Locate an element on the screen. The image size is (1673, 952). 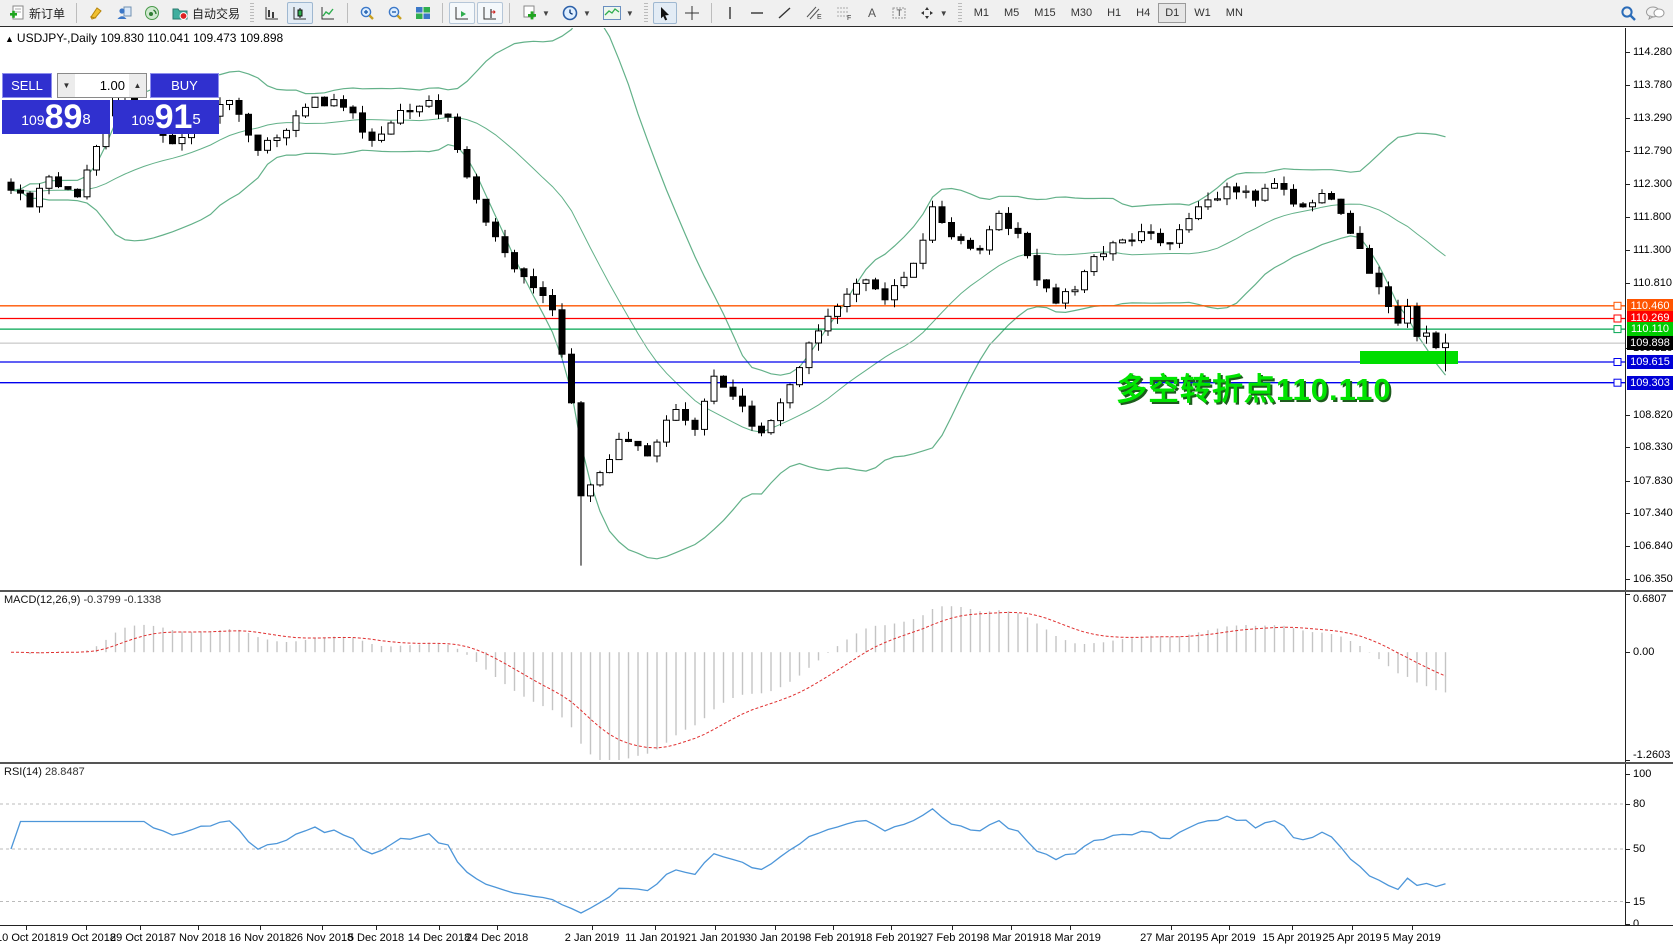
tile-windows-button is located at coordinates (423, 13).